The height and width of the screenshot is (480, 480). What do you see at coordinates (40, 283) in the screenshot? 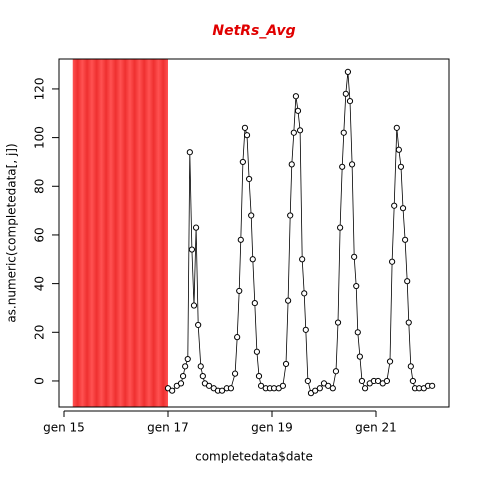
I see `y-tick-label: 40` at bounding box center [40, 283].